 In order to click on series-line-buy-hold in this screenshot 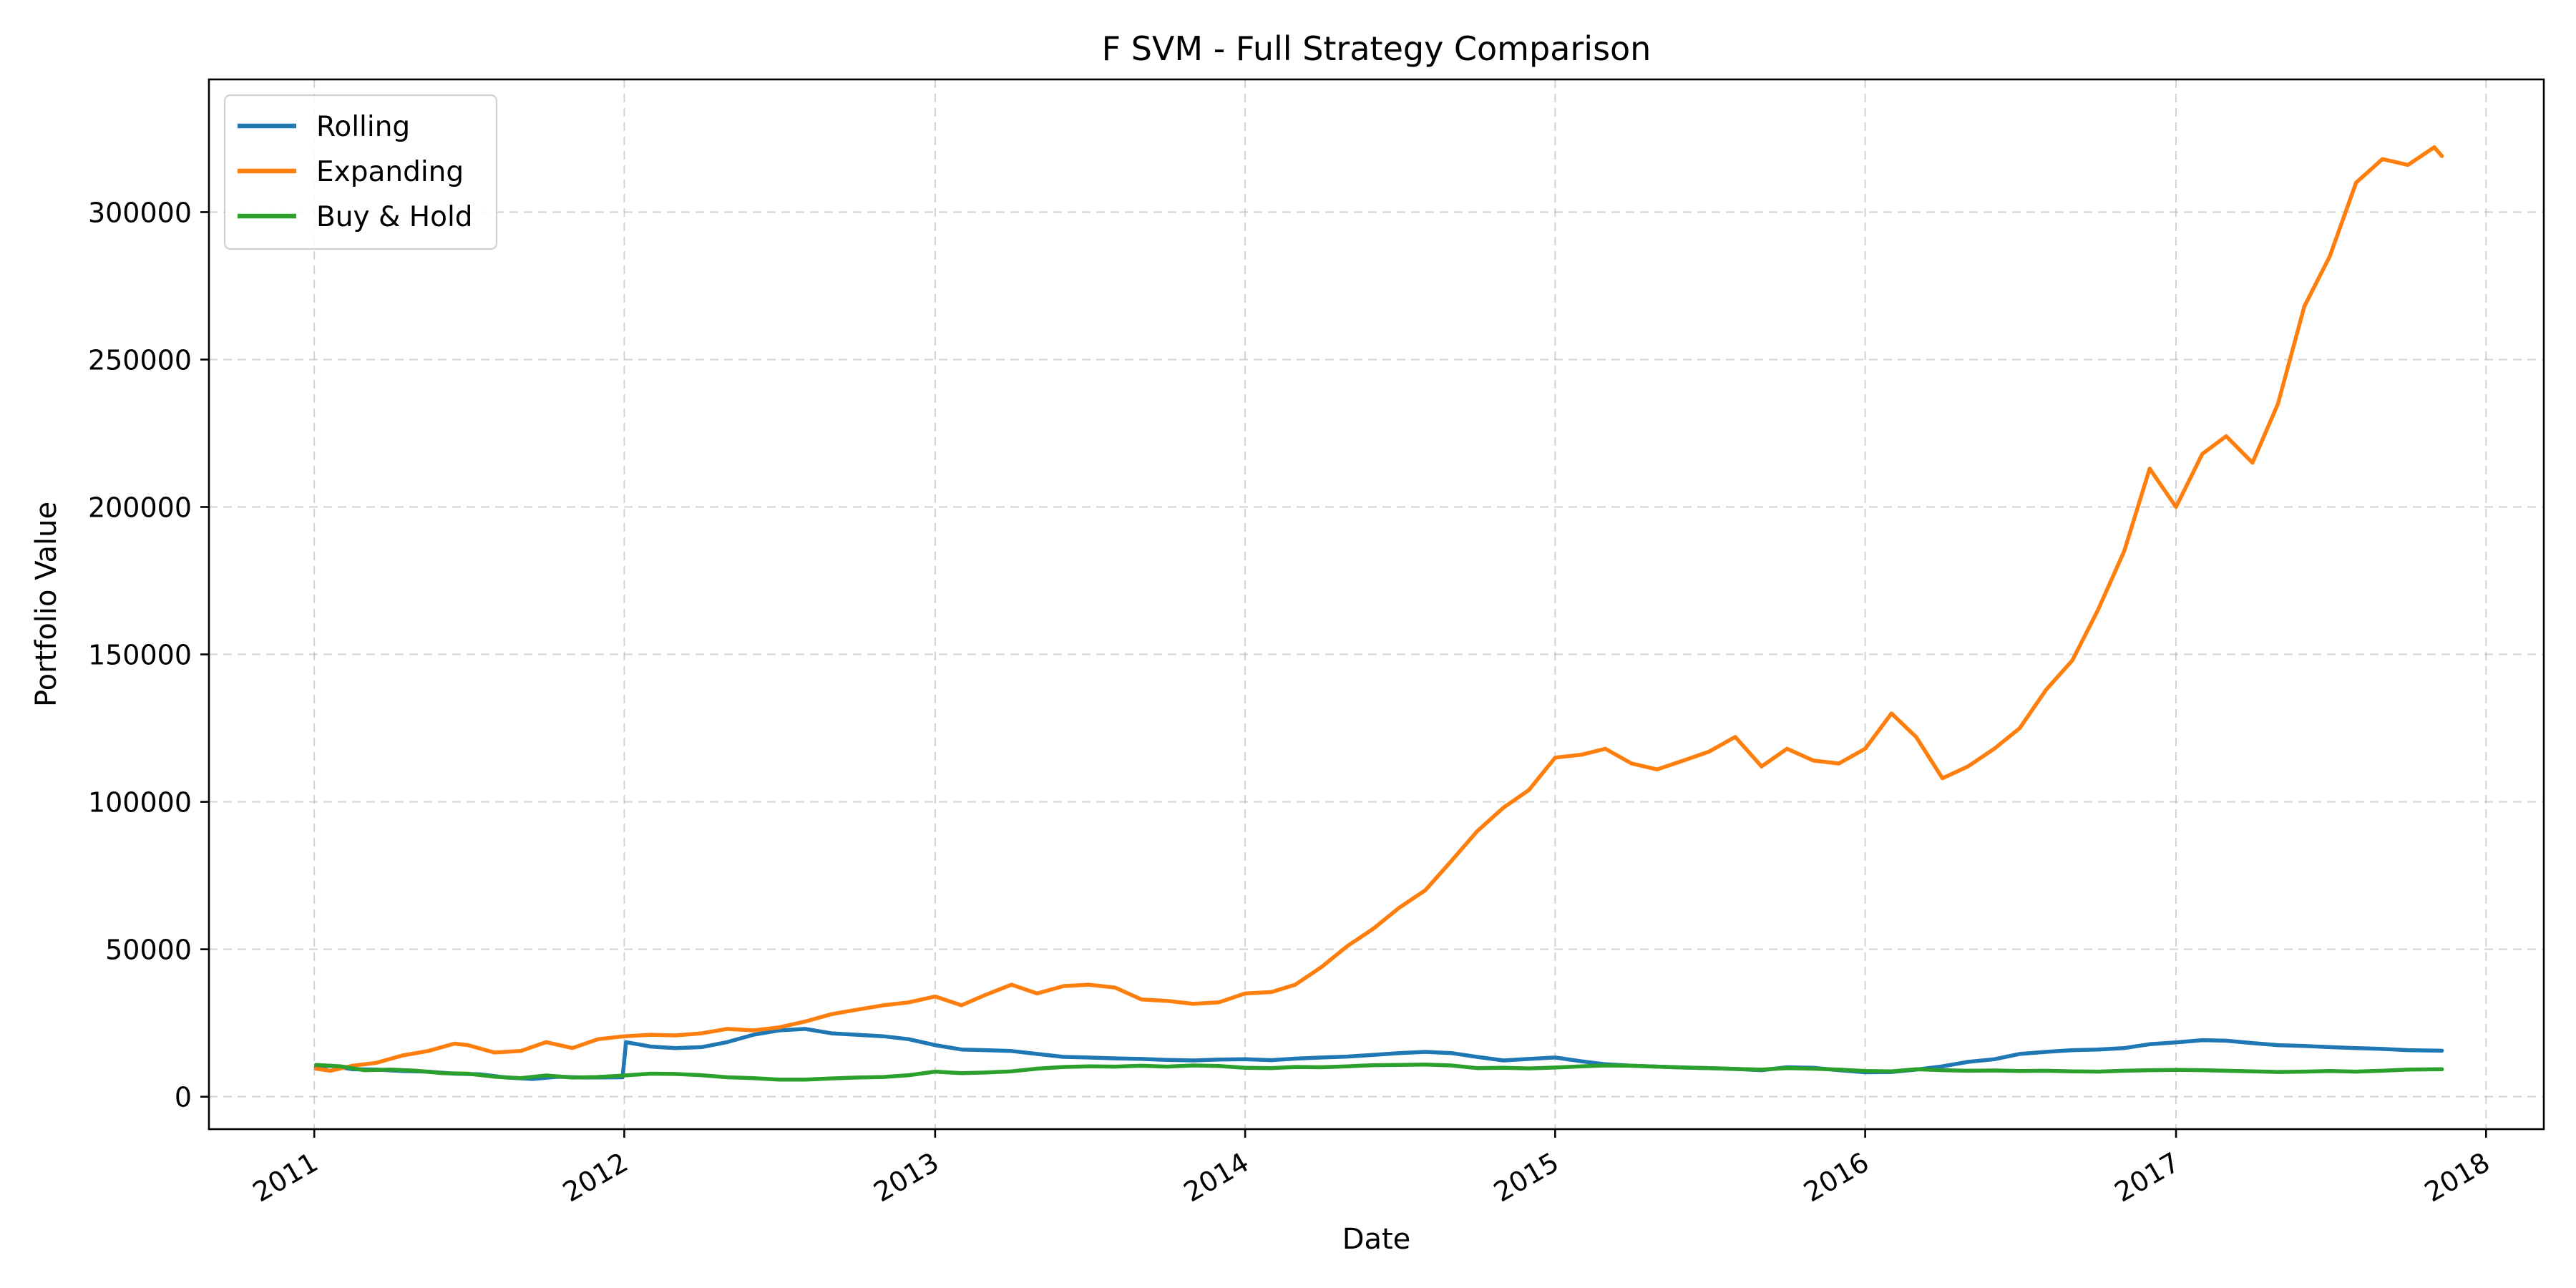, I will do `click(1378, 1072)`.